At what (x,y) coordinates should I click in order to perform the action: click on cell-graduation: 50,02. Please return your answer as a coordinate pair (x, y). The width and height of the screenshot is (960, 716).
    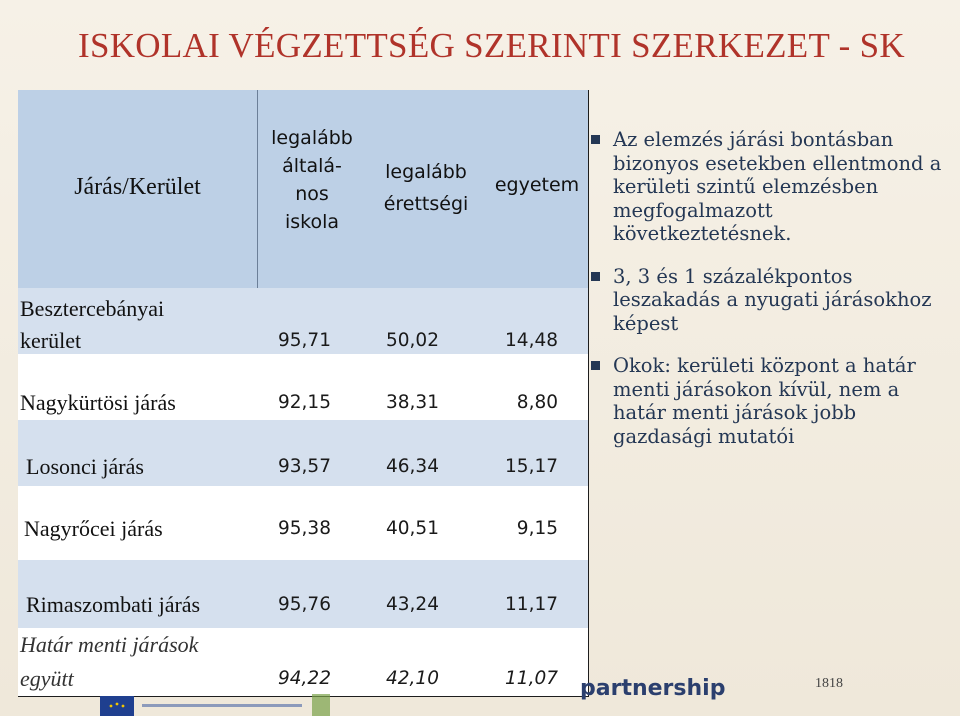
    Looking at the image, I should click on (412, 340).